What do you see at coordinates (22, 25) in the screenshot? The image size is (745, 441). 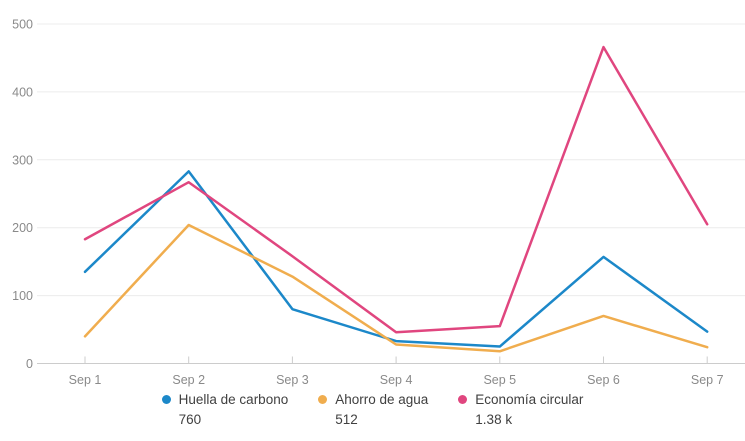 I see `y-axis-label: 500` at bounding box center [22, 25].